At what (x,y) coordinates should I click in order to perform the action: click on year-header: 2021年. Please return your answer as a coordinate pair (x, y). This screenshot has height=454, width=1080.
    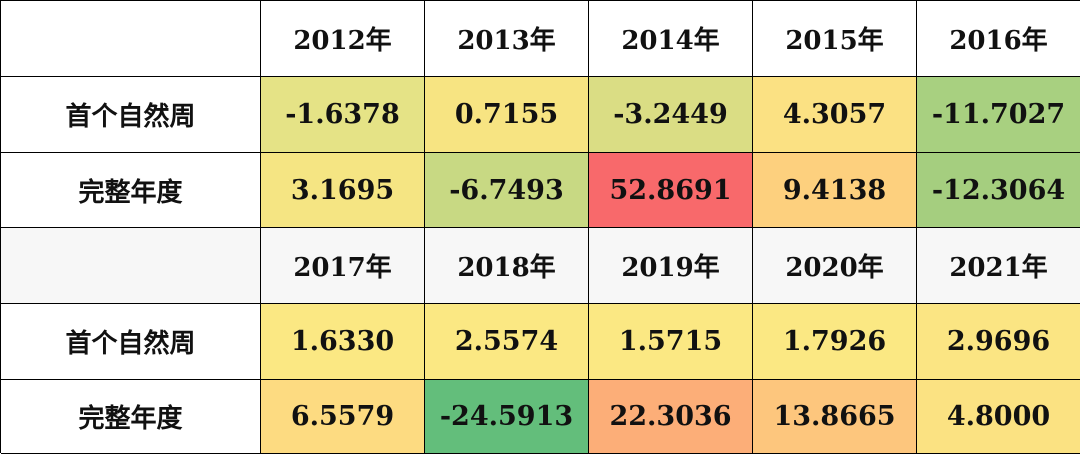
    Looking at the image, I should click on (998, 266).